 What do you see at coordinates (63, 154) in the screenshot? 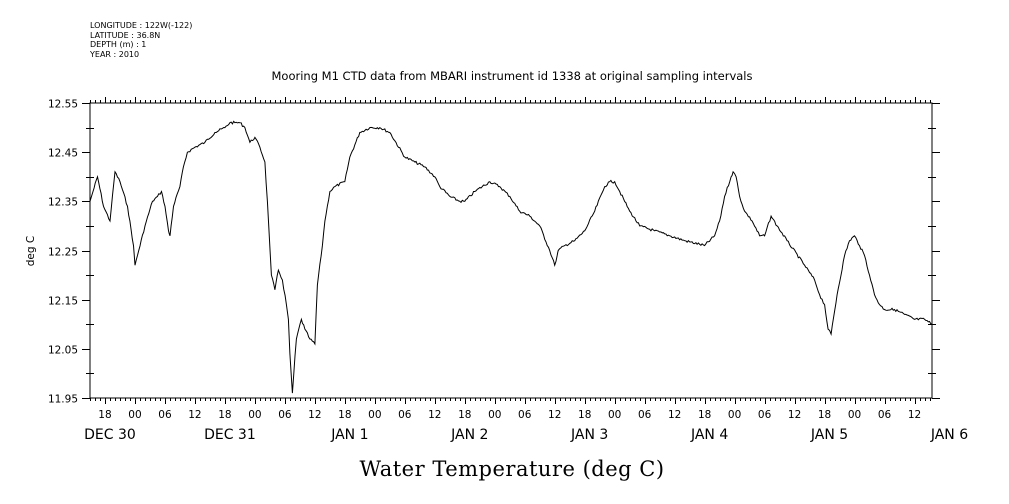
I see `y-tick-label: 12.45` at bounding box center [63, 154].